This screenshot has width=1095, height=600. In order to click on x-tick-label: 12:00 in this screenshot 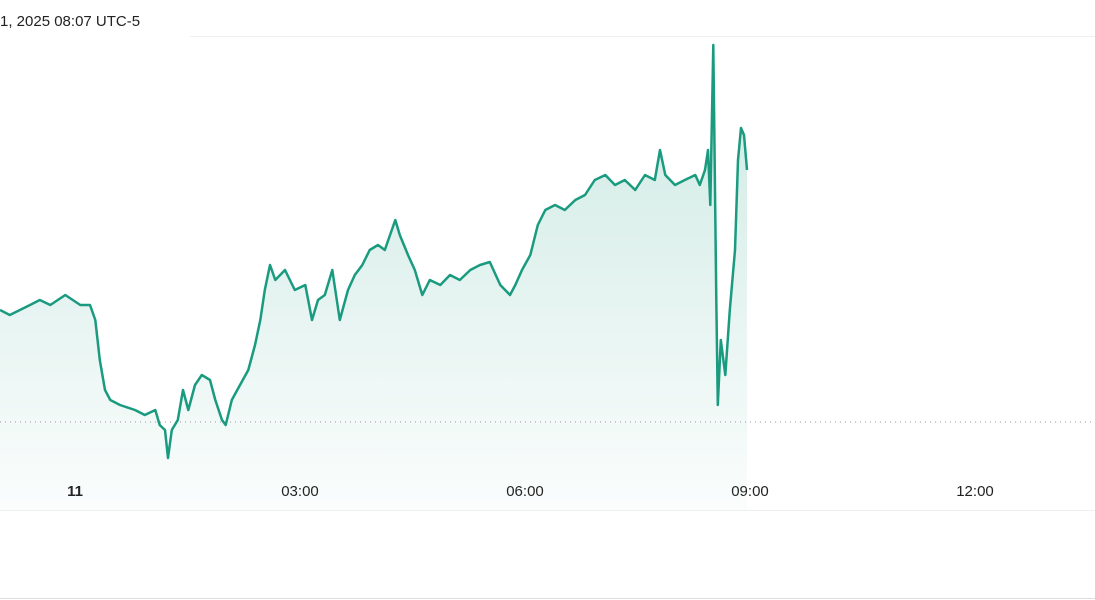, I will do `click(975, 491)`.